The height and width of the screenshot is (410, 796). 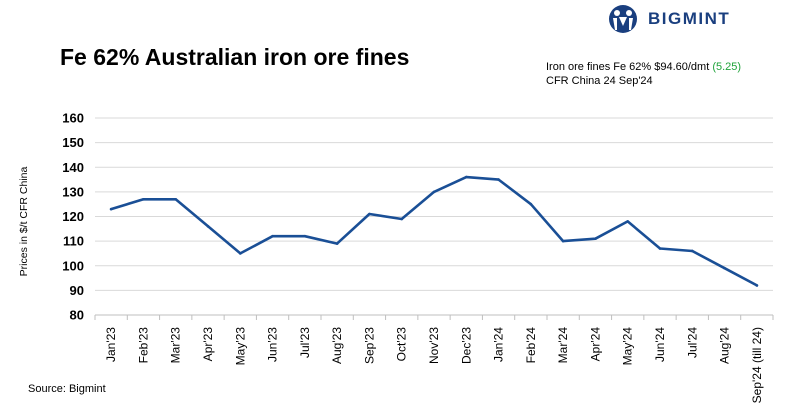 I want to click on y-tick-label: 160, so click(x=73, y=118).